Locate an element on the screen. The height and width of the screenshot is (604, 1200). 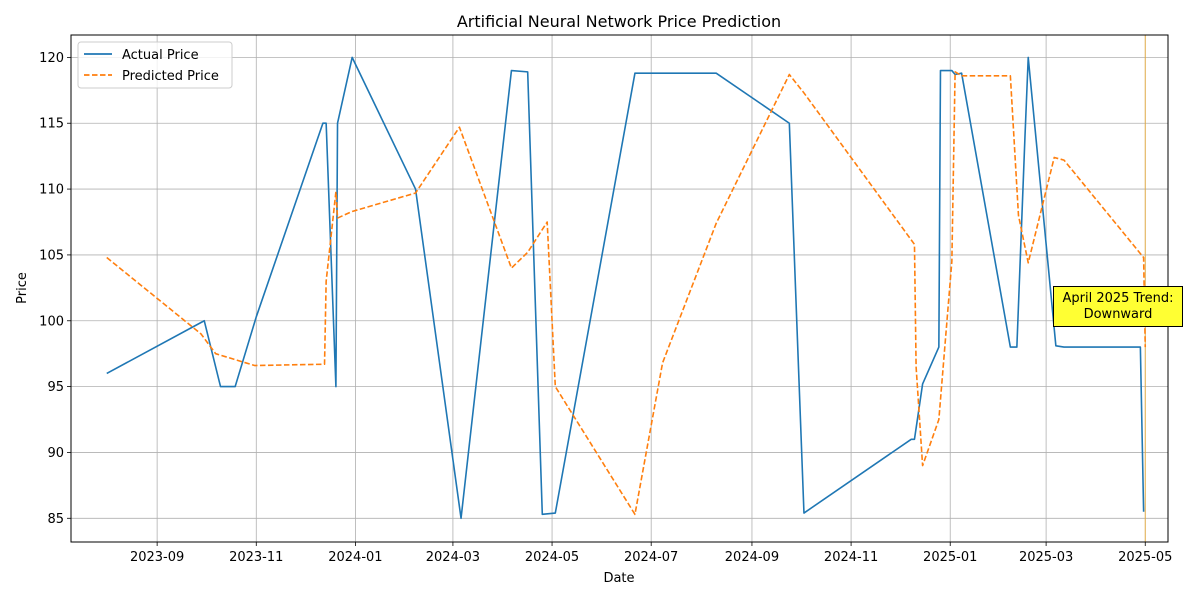
trend-annotation: April 2025 Trend: Downward is located at coordinates (1118, 306).